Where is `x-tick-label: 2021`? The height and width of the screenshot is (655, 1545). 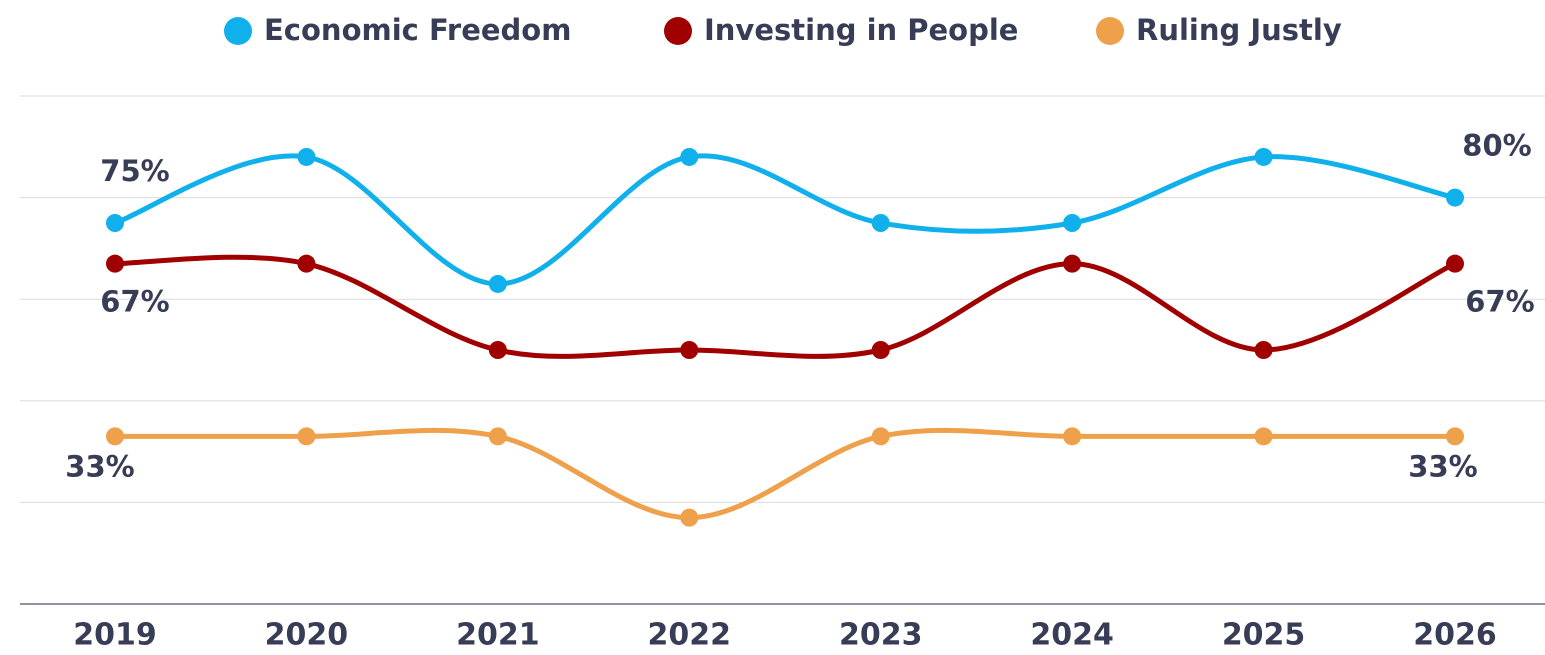 x-tick-label: 2021 is located at coordinates (498, 635).